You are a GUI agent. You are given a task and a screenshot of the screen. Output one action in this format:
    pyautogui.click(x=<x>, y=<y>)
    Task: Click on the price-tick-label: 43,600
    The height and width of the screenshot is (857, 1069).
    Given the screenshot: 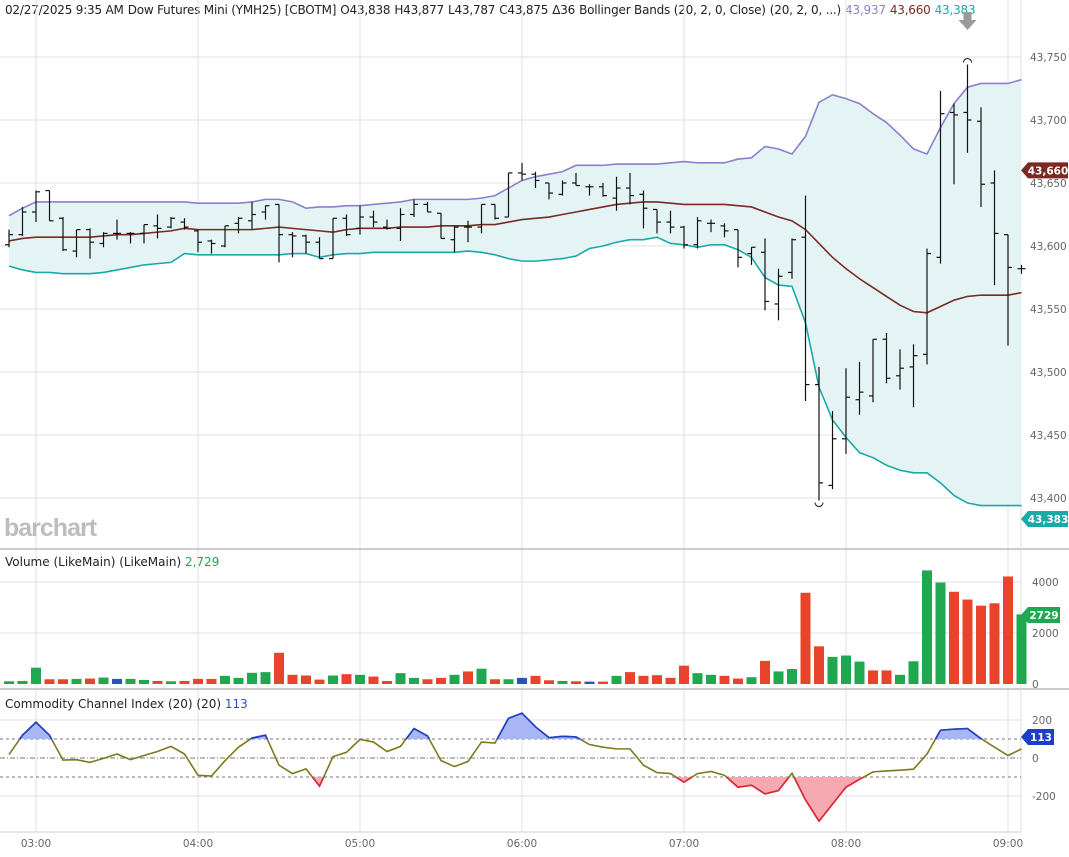 What is the action you would take?
    pyautogui.click(x=1048, y=247)
    